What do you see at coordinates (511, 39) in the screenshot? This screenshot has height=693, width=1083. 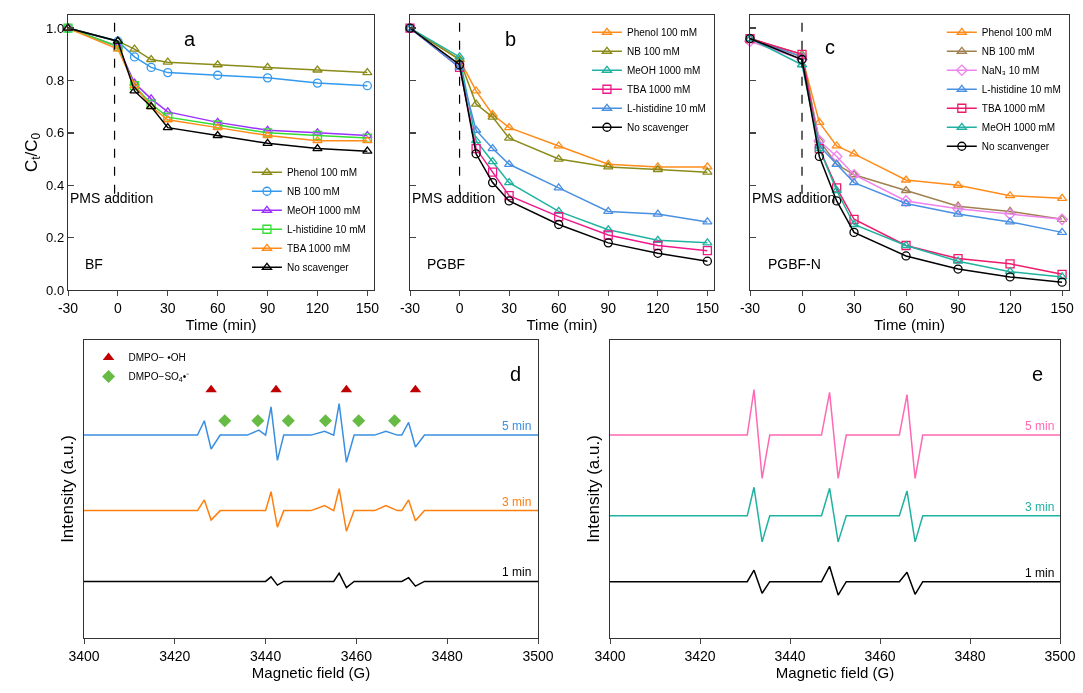 I see `annotation: b` at bounding box center [511, 39].